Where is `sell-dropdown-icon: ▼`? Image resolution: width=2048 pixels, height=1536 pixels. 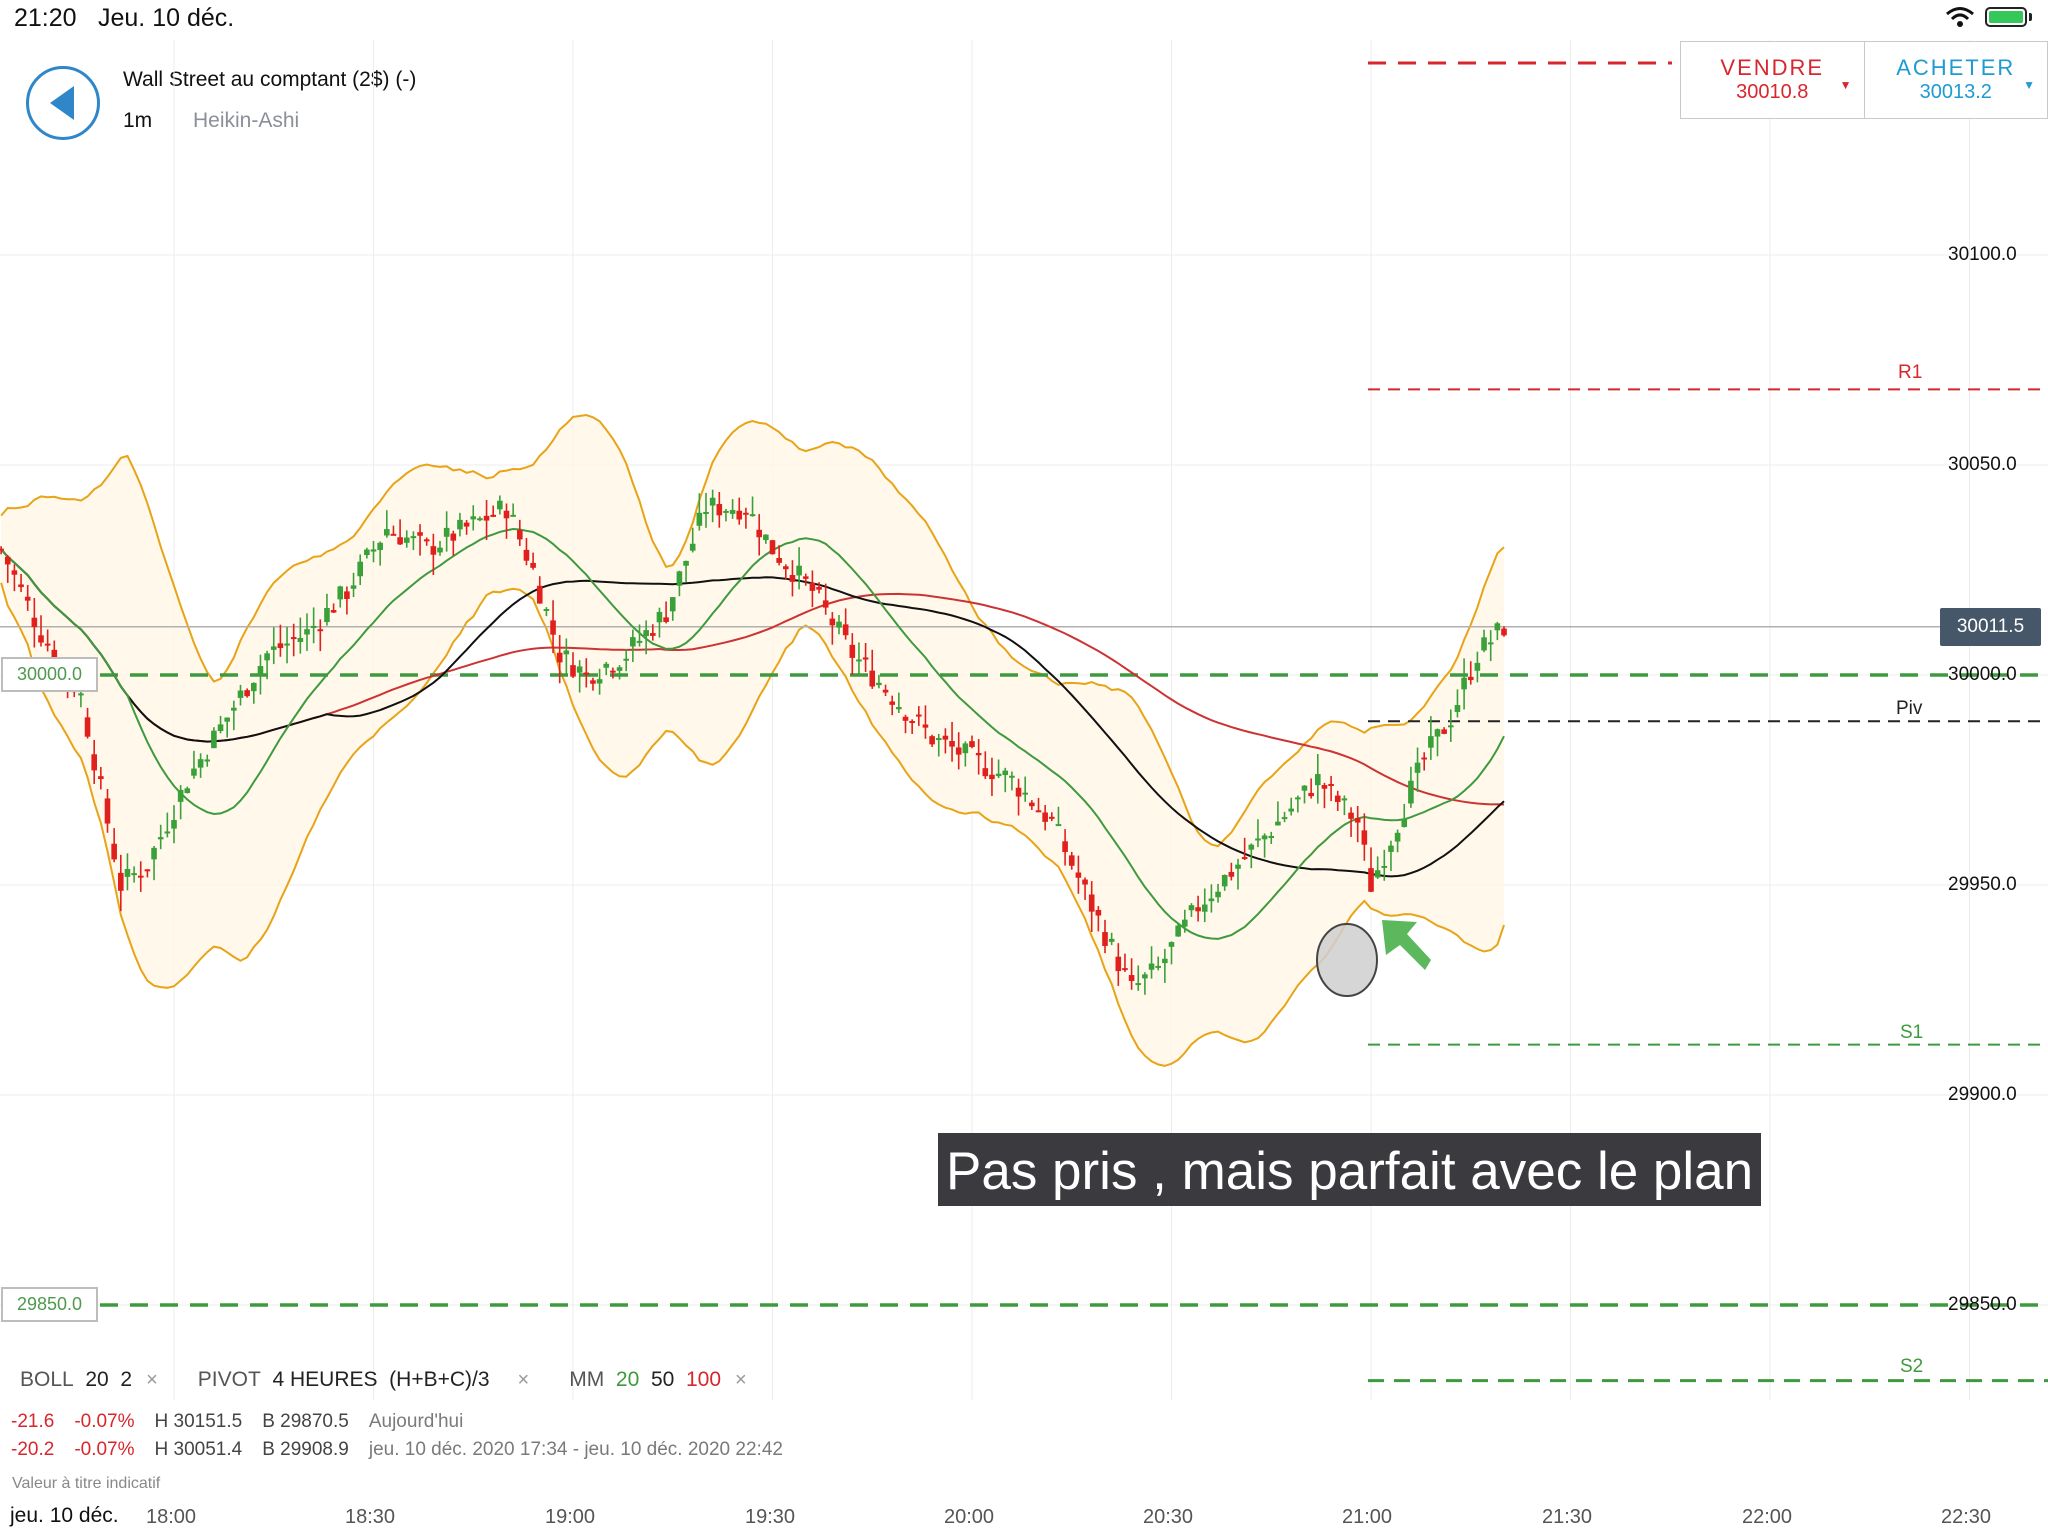 sell-dropdown-icon: ▼ is located at coordinates (1845, 85).